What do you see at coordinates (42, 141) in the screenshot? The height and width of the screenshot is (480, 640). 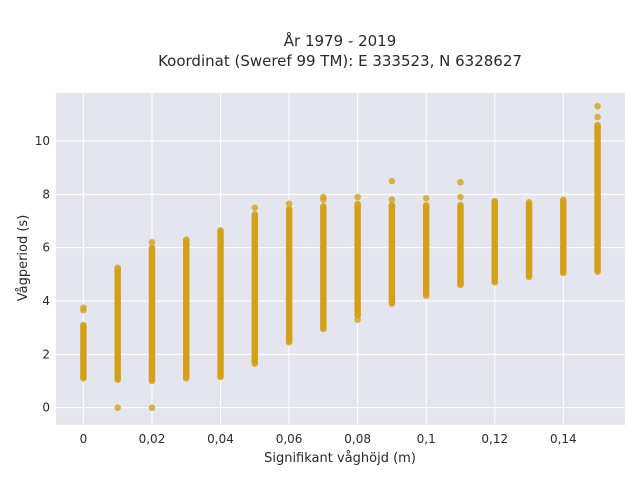 I see `y-tick-label: 10` at bounding box center [42, 141].